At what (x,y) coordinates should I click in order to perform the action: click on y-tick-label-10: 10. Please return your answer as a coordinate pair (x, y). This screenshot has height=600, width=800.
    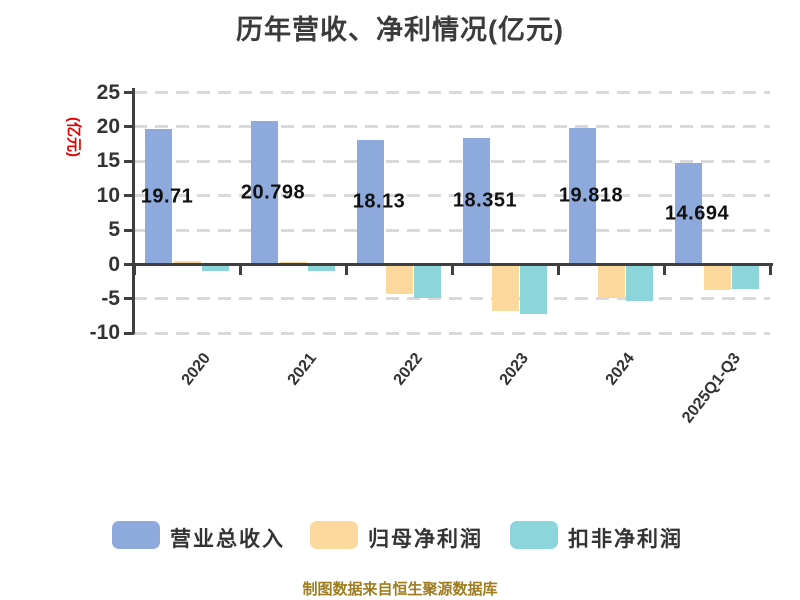
    Looking at the image, I should click on (108, 195).